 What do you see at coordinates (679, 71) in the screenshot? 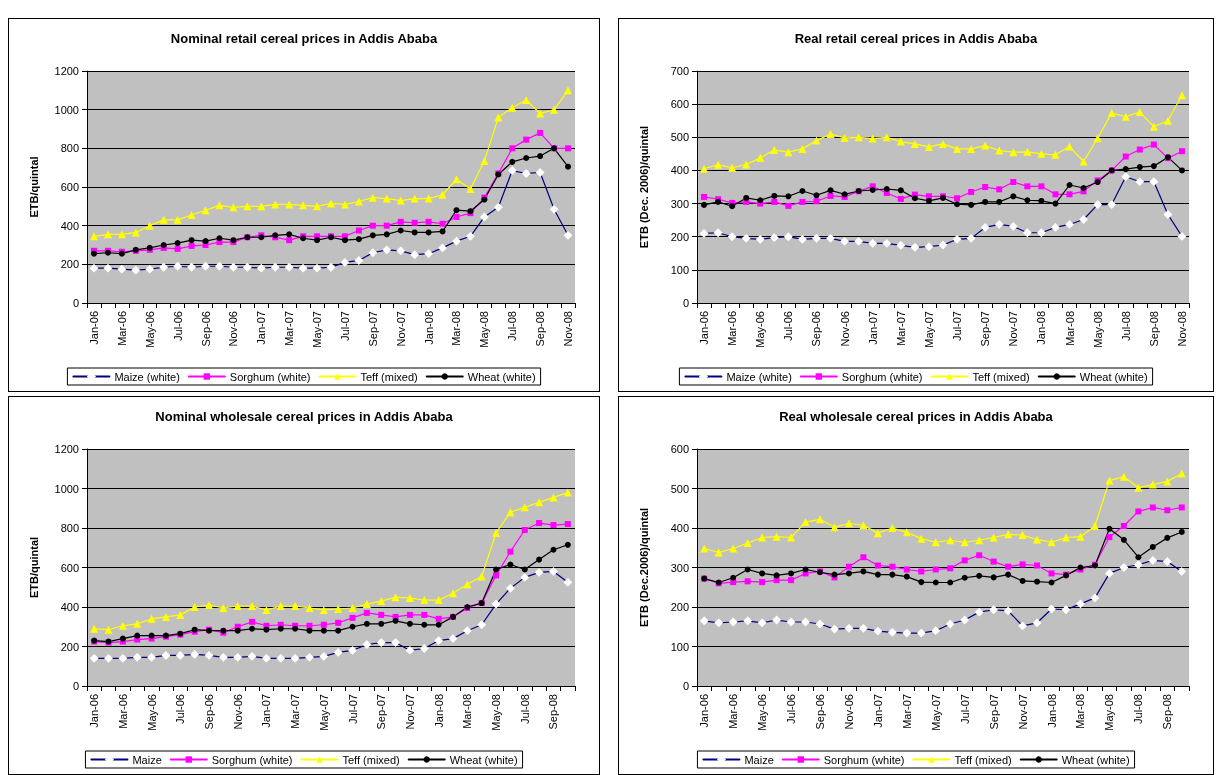
I see `y-tick-label: 700` at bounding box center [679, 71].